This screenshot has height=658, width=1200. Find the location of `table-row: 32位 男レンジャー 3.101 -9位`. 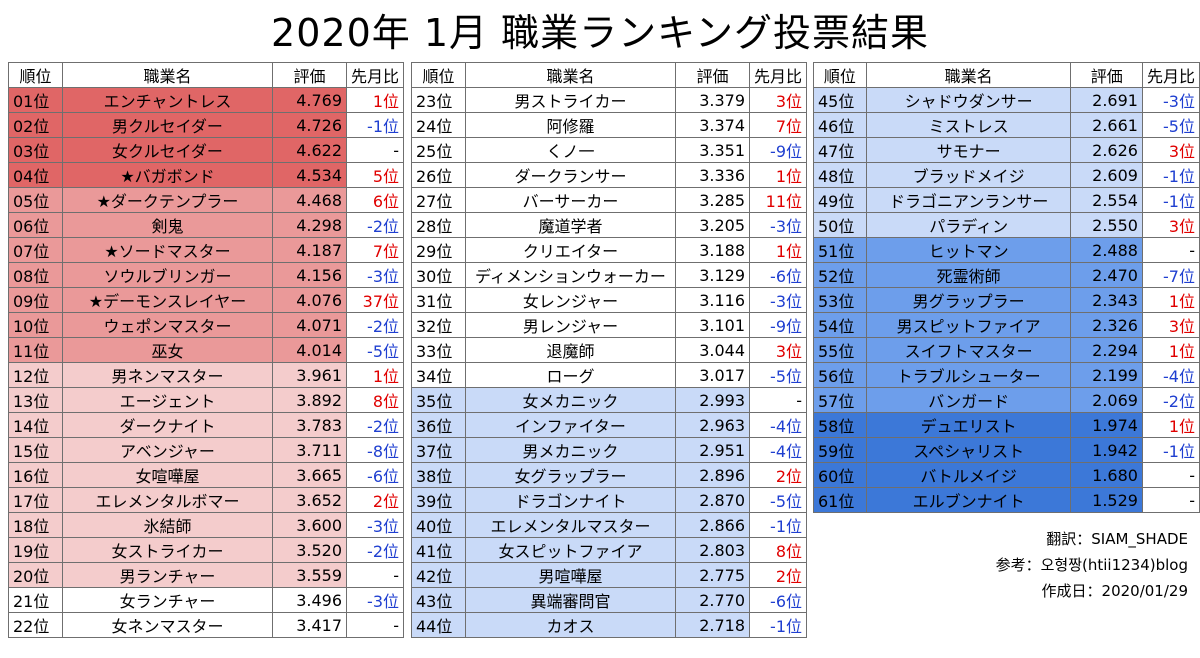

table-row: 32位 男レンジャー 3.101 -9位 is located at coordinates (609, 325).